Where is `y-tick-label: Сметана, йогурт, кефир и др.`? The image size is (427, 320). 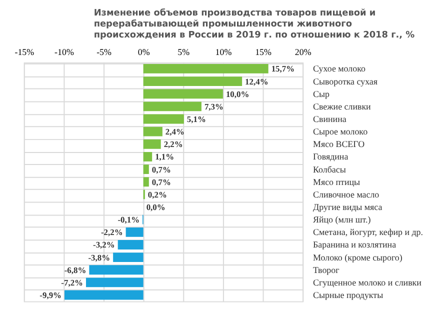 y-tick-label: Сметана, йогурт, кефир и др. is located at coordinates (368, 232).